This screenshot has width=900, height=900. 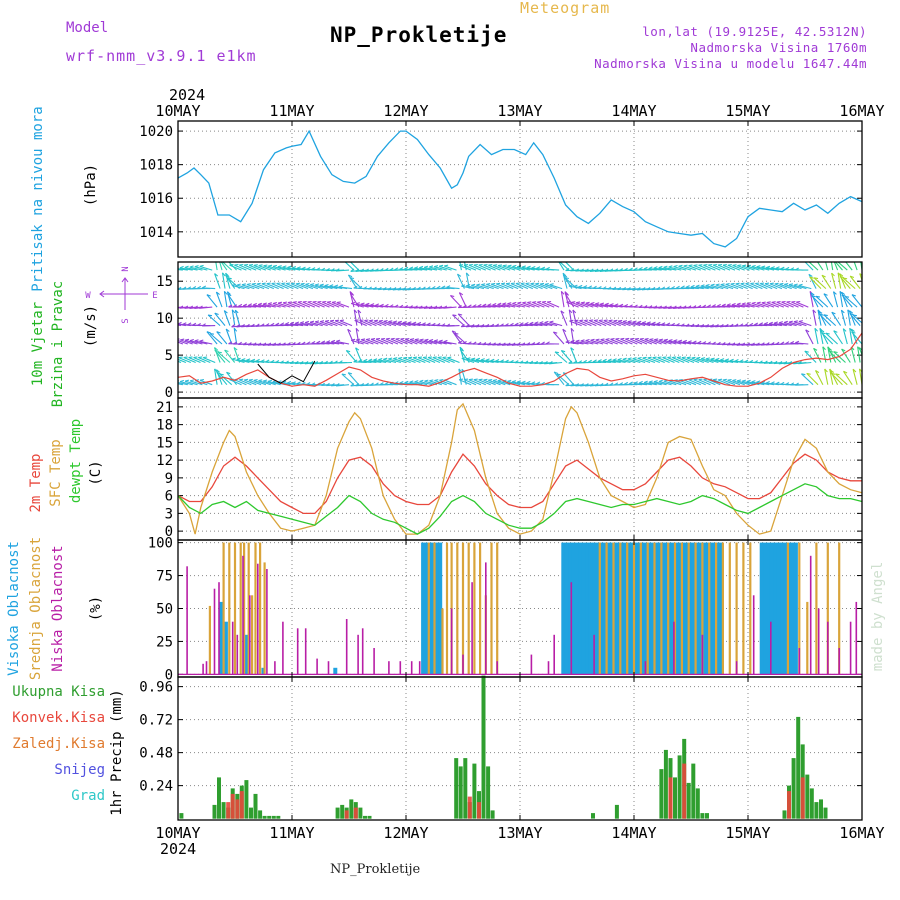 What do you see at coordinates (36, 482) in the screenshot?
I see `temp-2m-axis-title: 2m Temp` at bounding box center [36, 482].